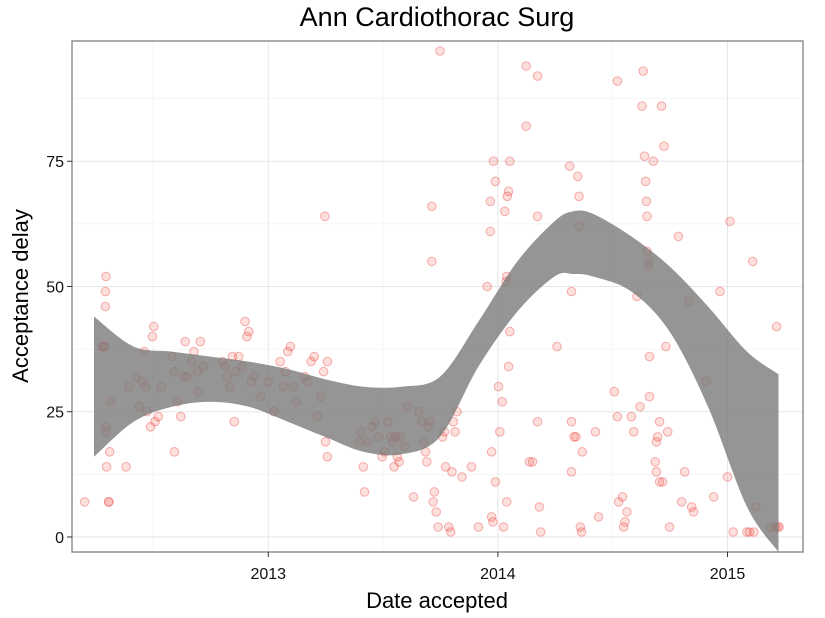 This screenshot has height=618, width=825. What do you see at coordinates (437, 17) in the screenshot?
I see `chart-title: Ann Cardiothorac Surg` at bounding box center [437, 17].